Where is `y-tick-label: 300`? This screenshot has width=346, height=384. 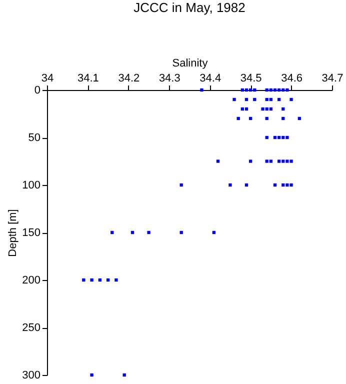 y-tick-label: 300 is located at coordinates (31, 376).